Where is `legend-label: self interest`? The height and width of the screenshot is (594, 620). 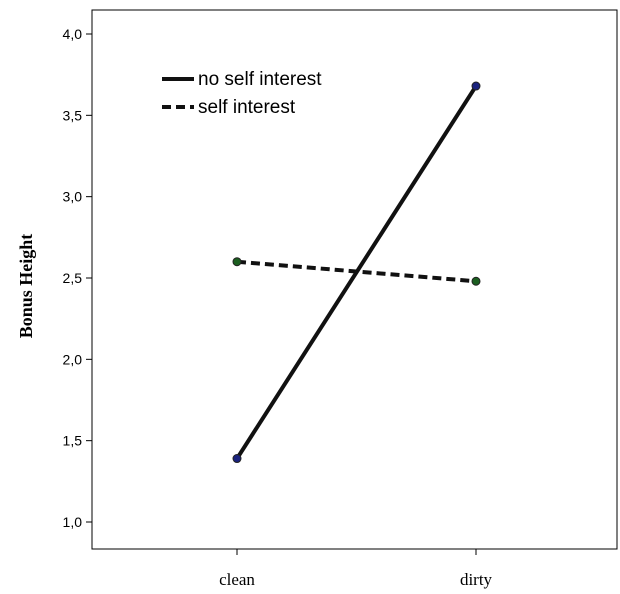
legend-label: self interest is located at coordinates (247, 107).